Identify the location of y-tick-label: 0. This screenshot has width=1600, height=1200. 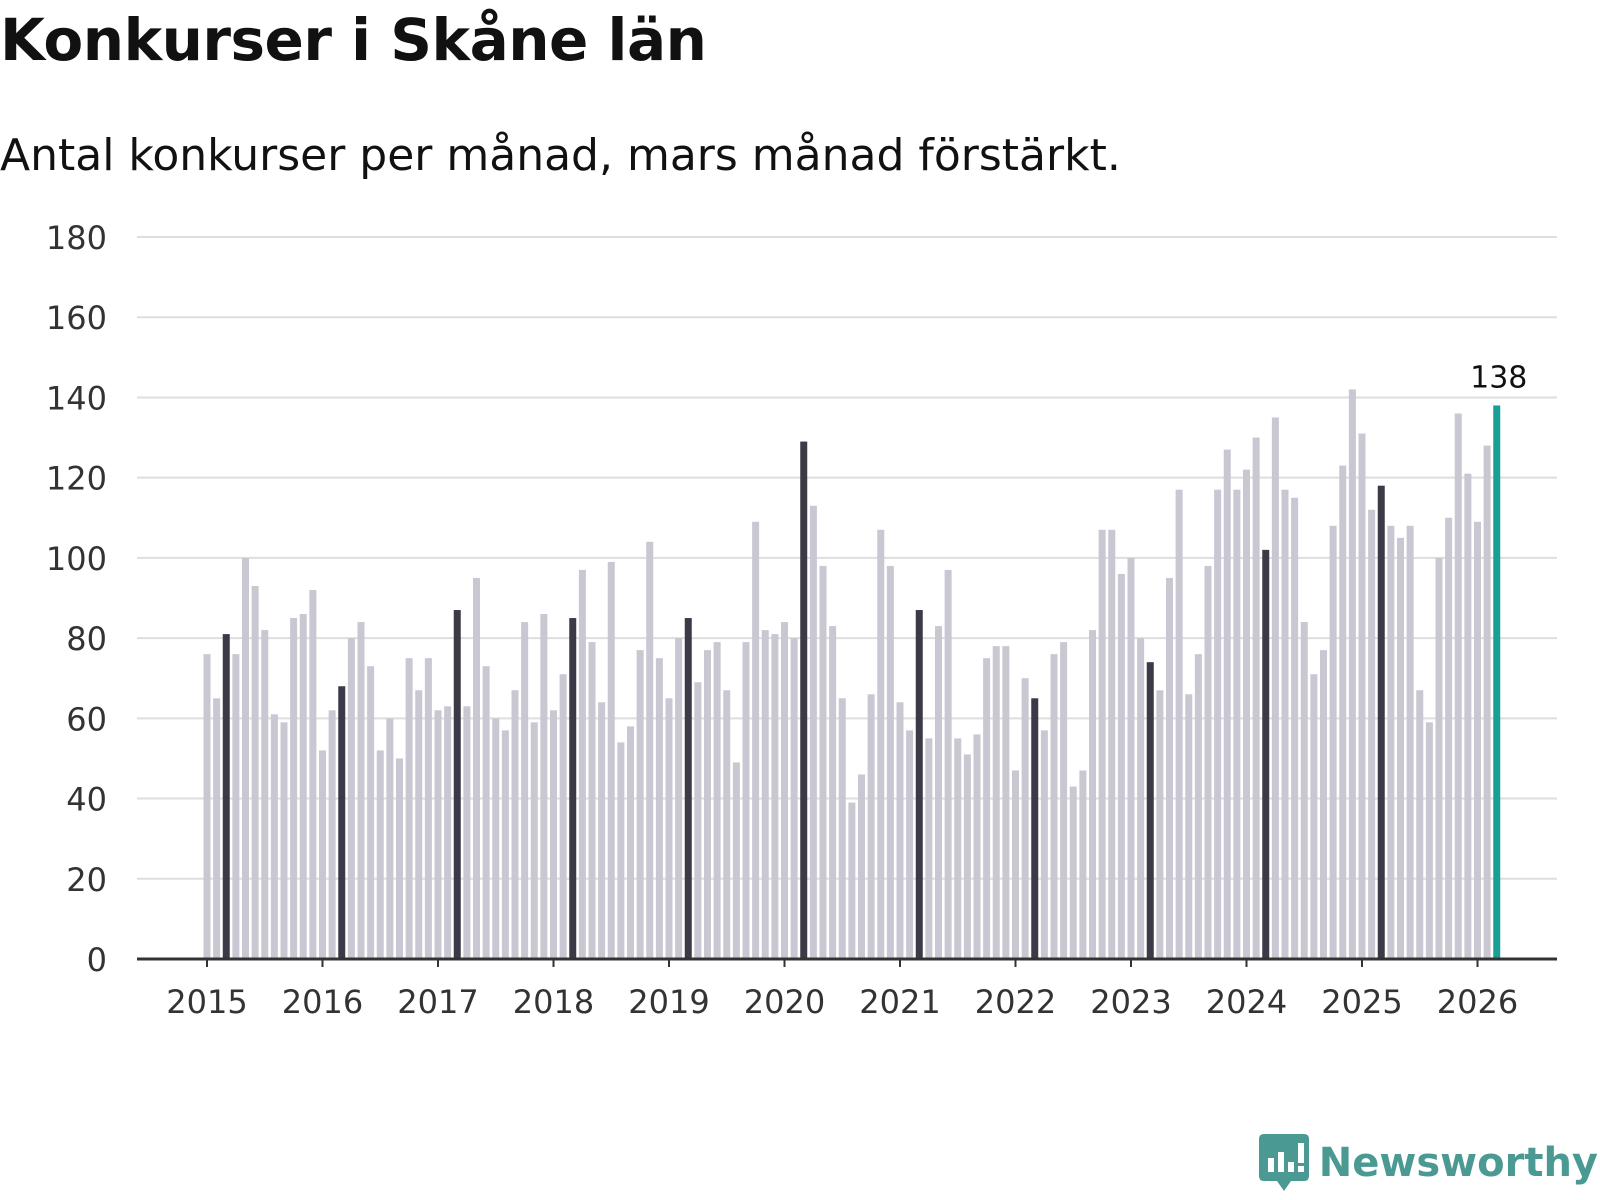
(97, 960).